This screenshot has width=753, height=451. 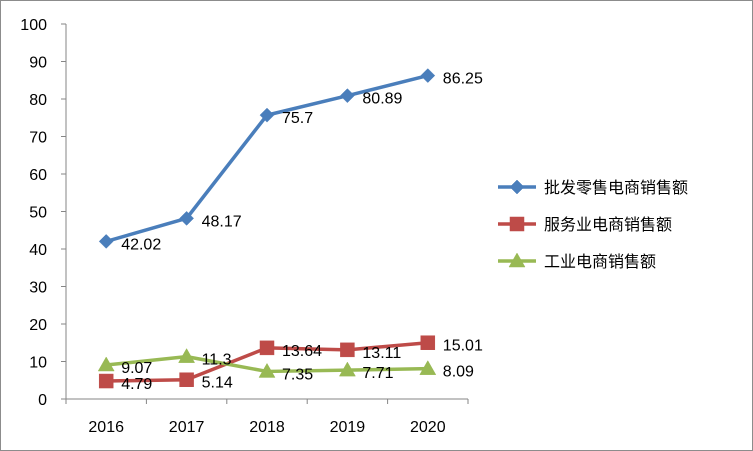 What do you see at coordinates (38, 138) in the screenshot?
I see `y-tick-label: 70` at bounding box center [38, 138].